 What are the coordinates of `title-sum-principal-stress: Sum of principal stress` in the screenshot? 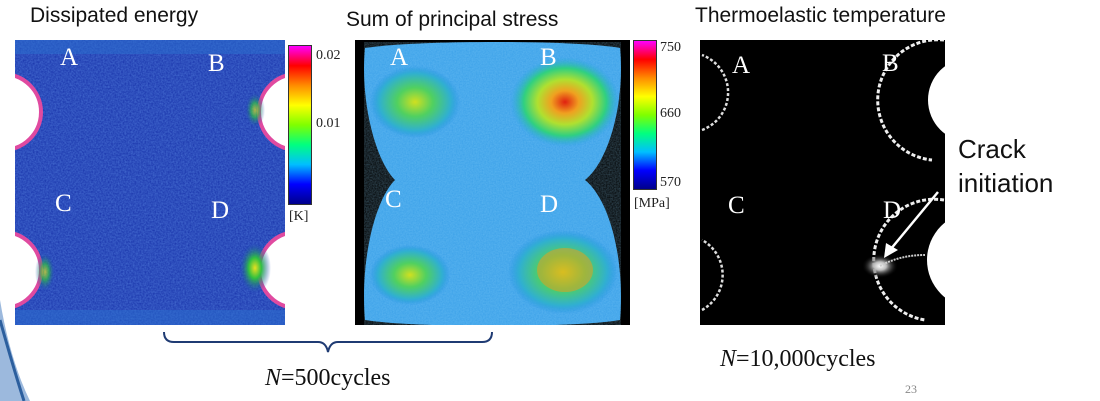 It's located at (452, 19).